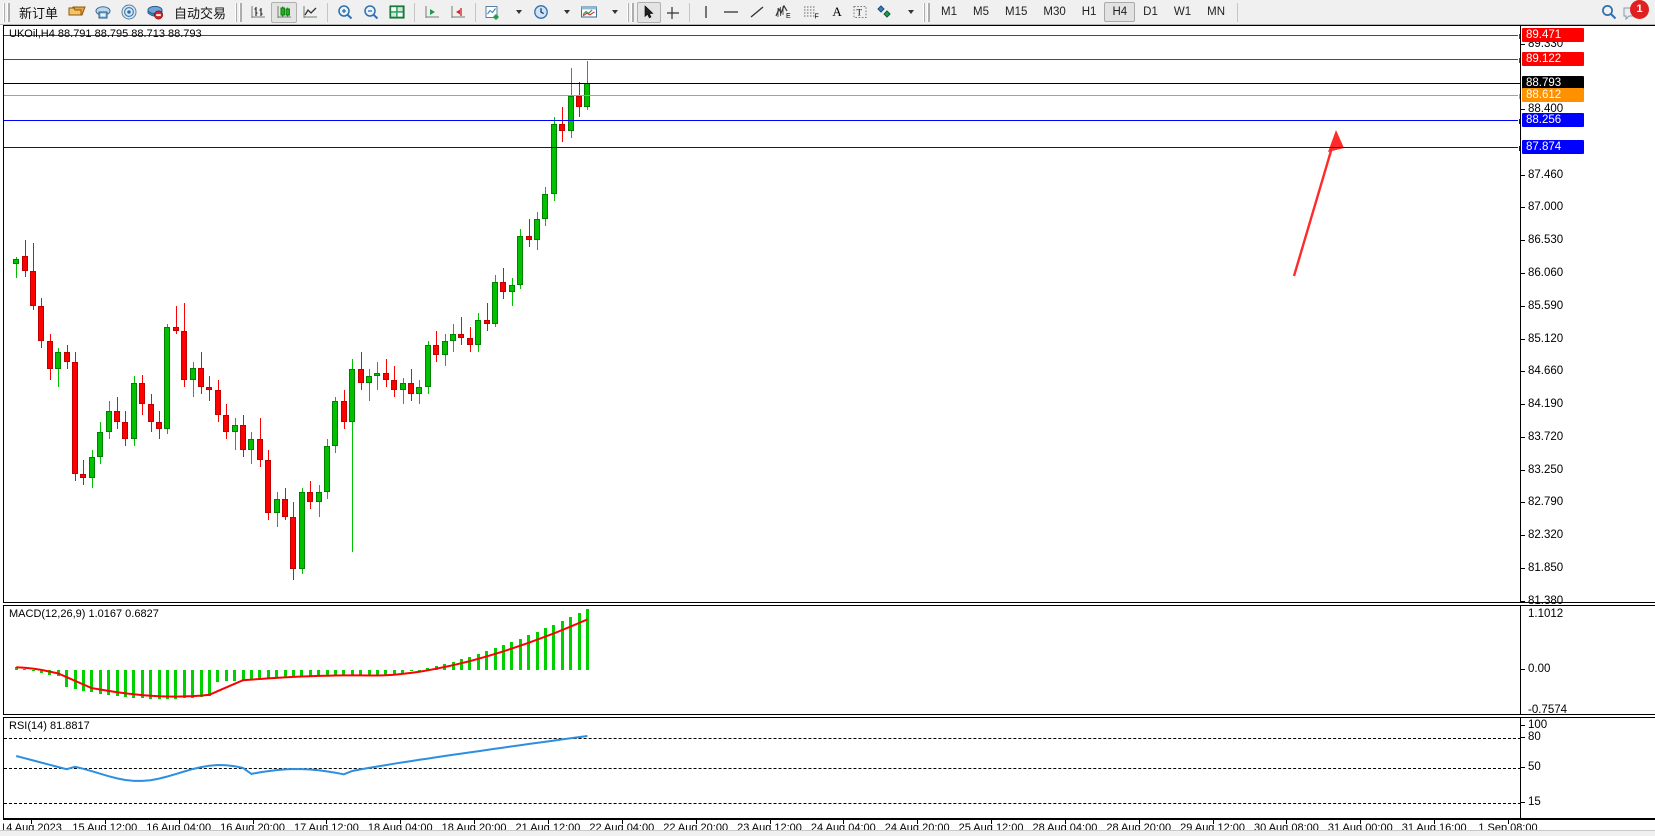 This screenshot has height=836, width=1655. Describe the element at coordinates (837, 11) in the screenshot. I see `text-icon: A` at that location.